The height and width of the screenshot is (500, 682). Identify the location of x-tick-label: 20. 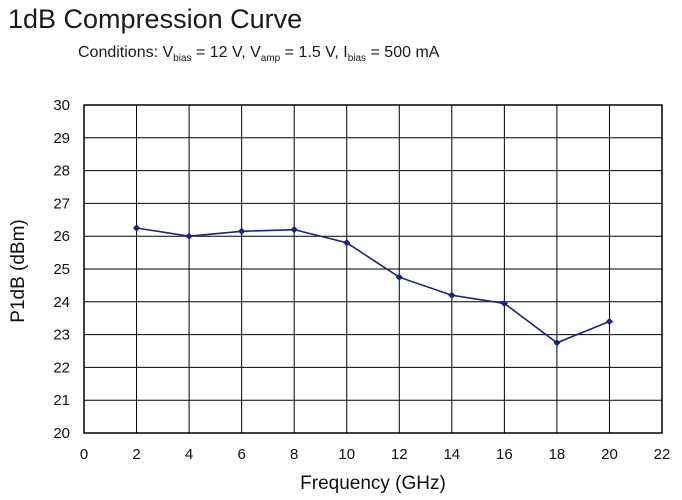
(609, 454).